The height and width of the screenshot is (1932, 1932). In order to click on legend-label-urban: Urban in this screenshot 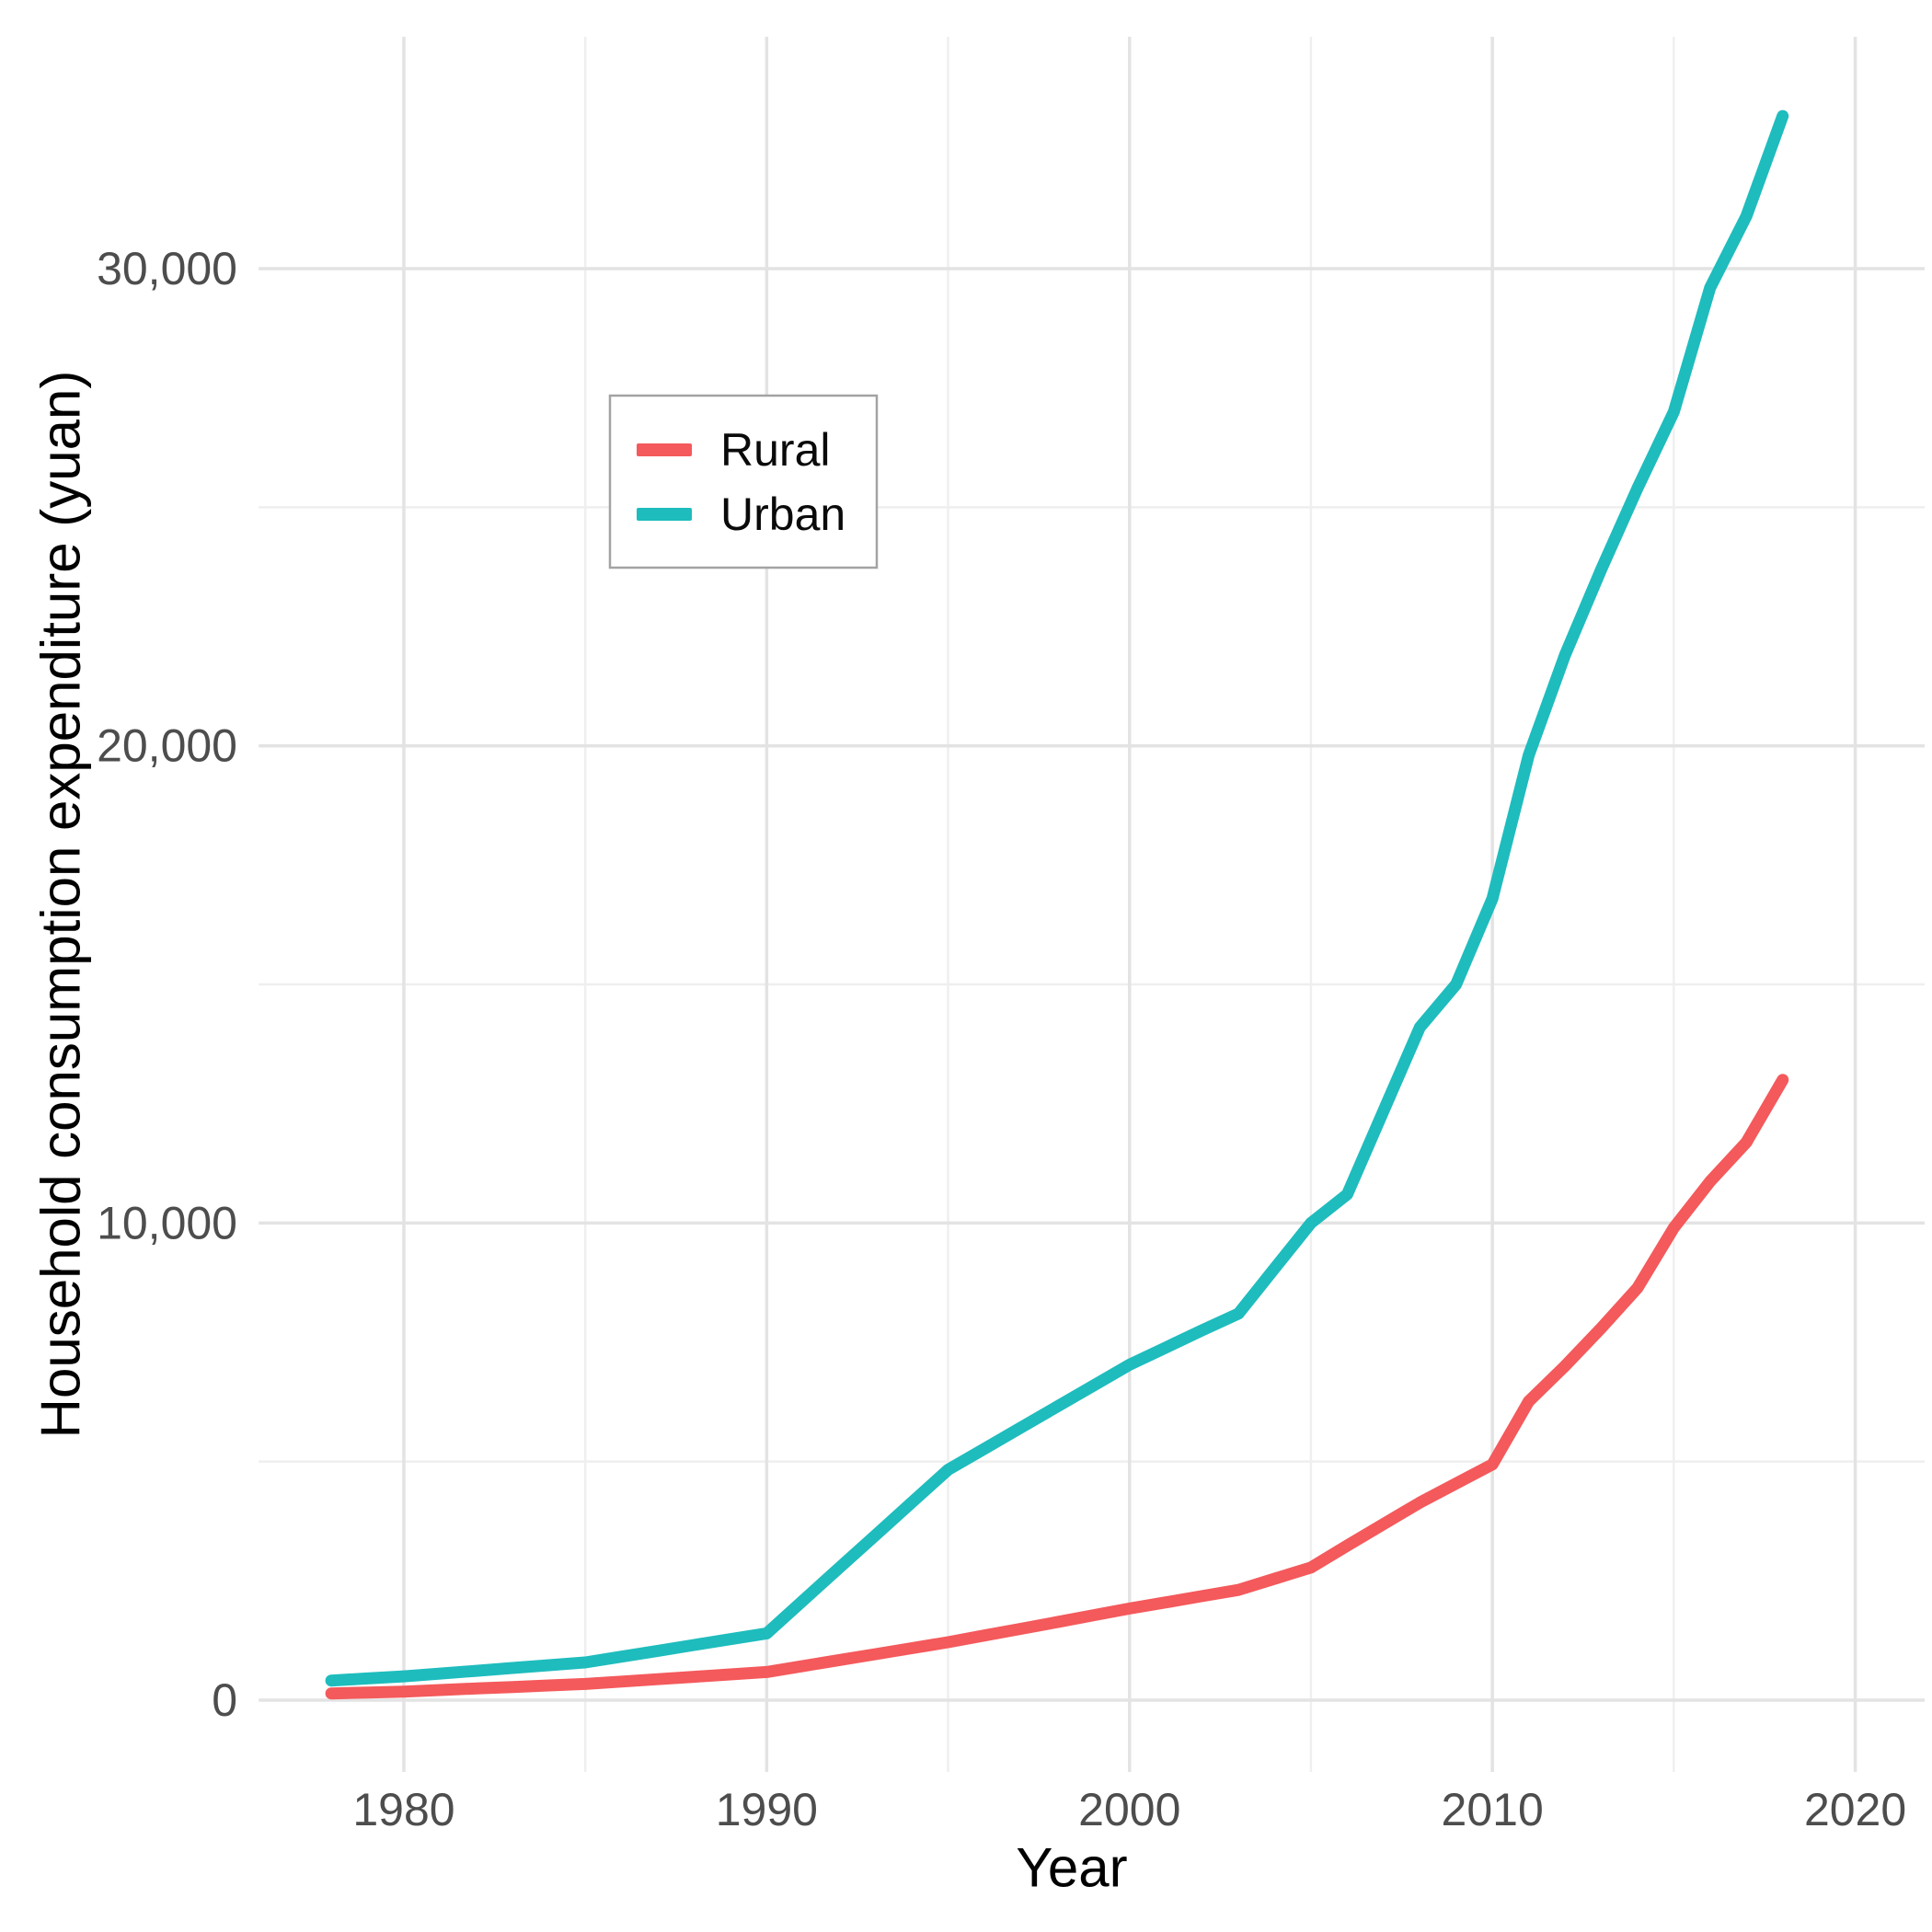, I will do `click(782, 514)`.